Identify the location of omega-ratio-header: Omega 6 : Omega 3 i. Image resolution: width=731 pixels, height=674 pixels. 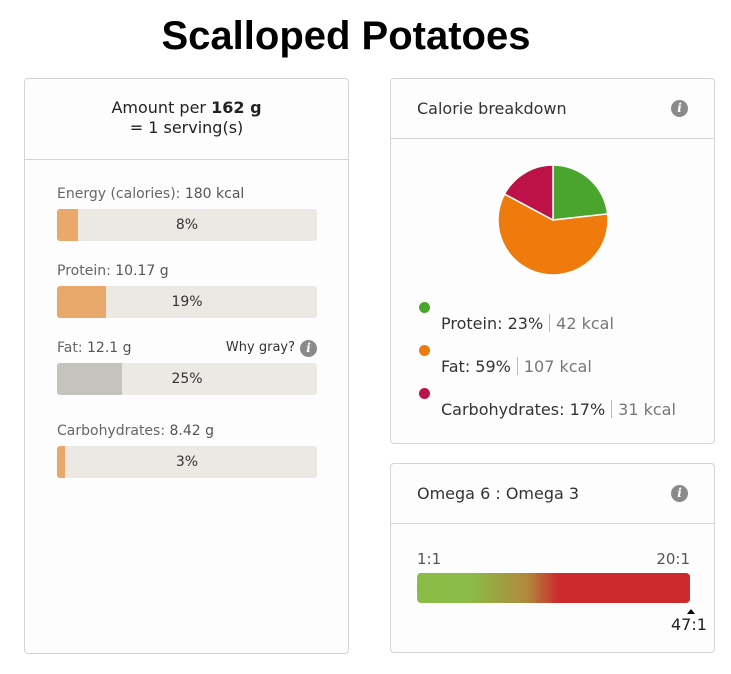
(552, 494).